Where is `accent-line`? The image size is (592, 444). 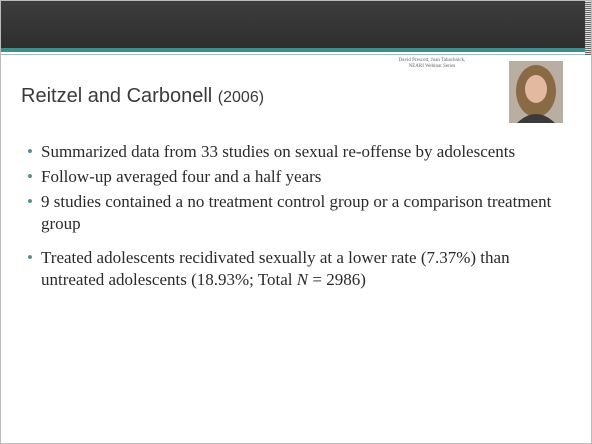
accent-line is located at coordinates (296, 54).